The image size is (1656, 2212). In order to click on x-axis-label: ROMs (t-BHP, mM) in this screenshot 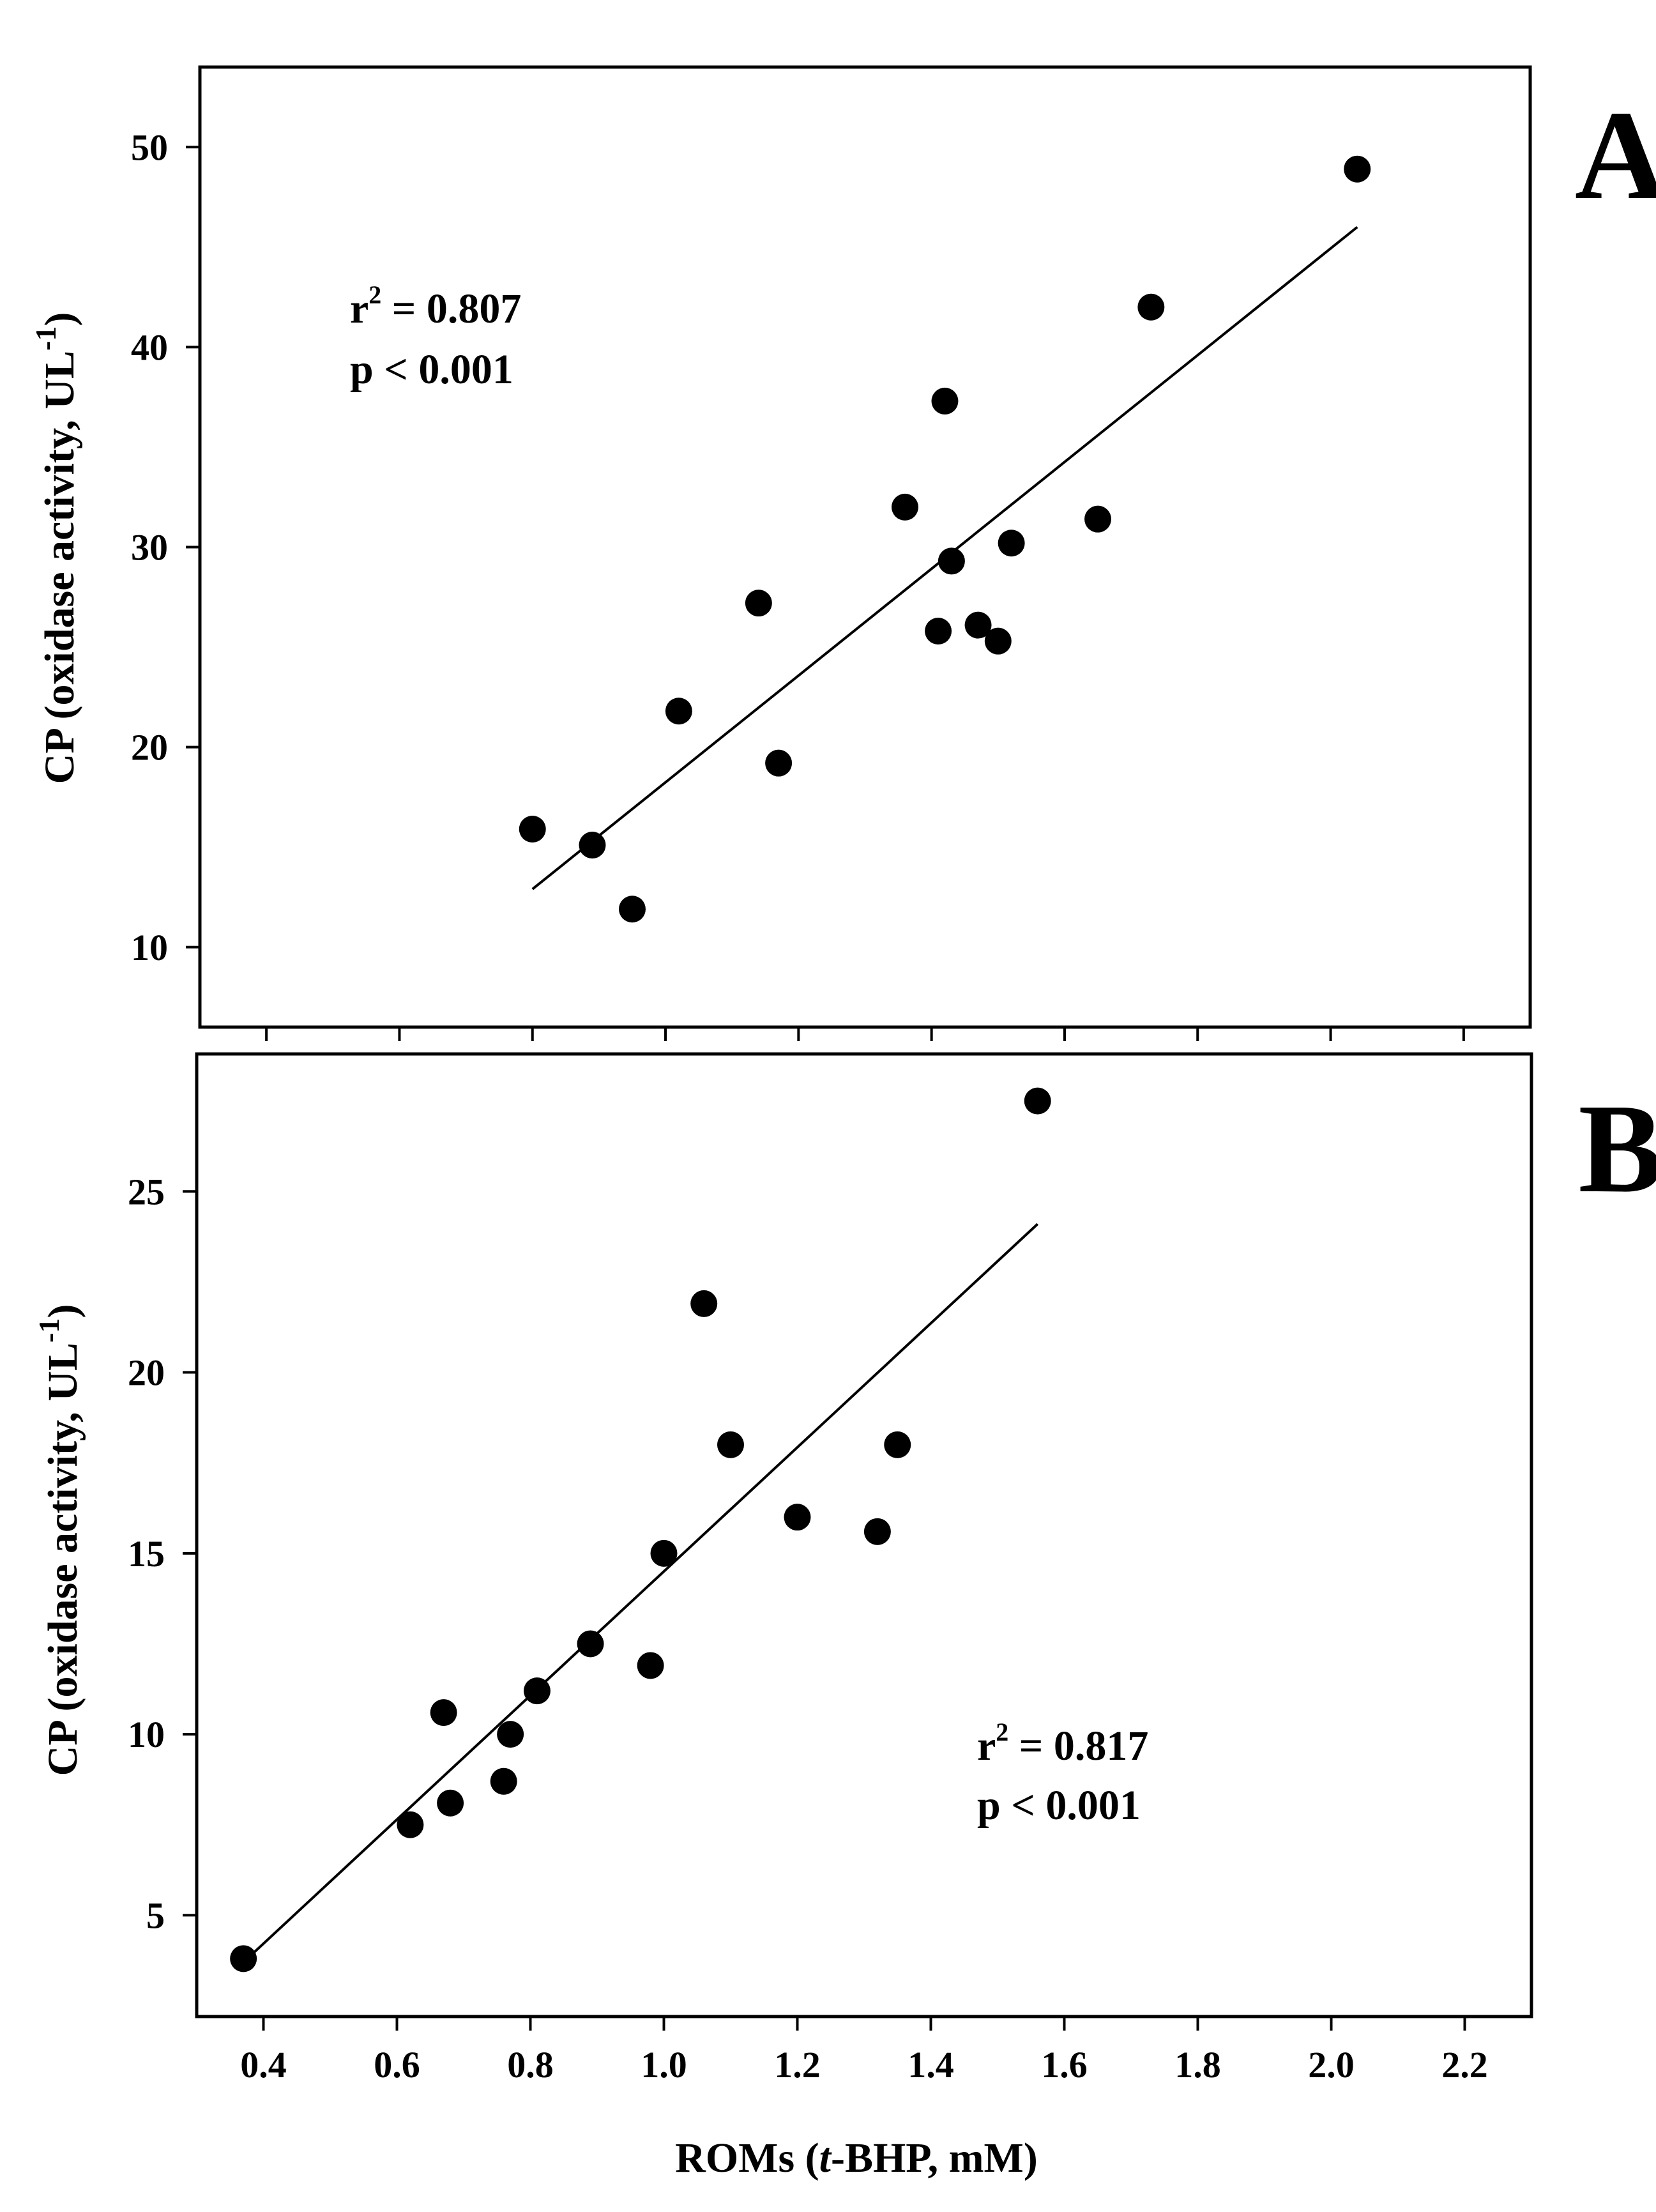, I will do `click(856, 2158)`.